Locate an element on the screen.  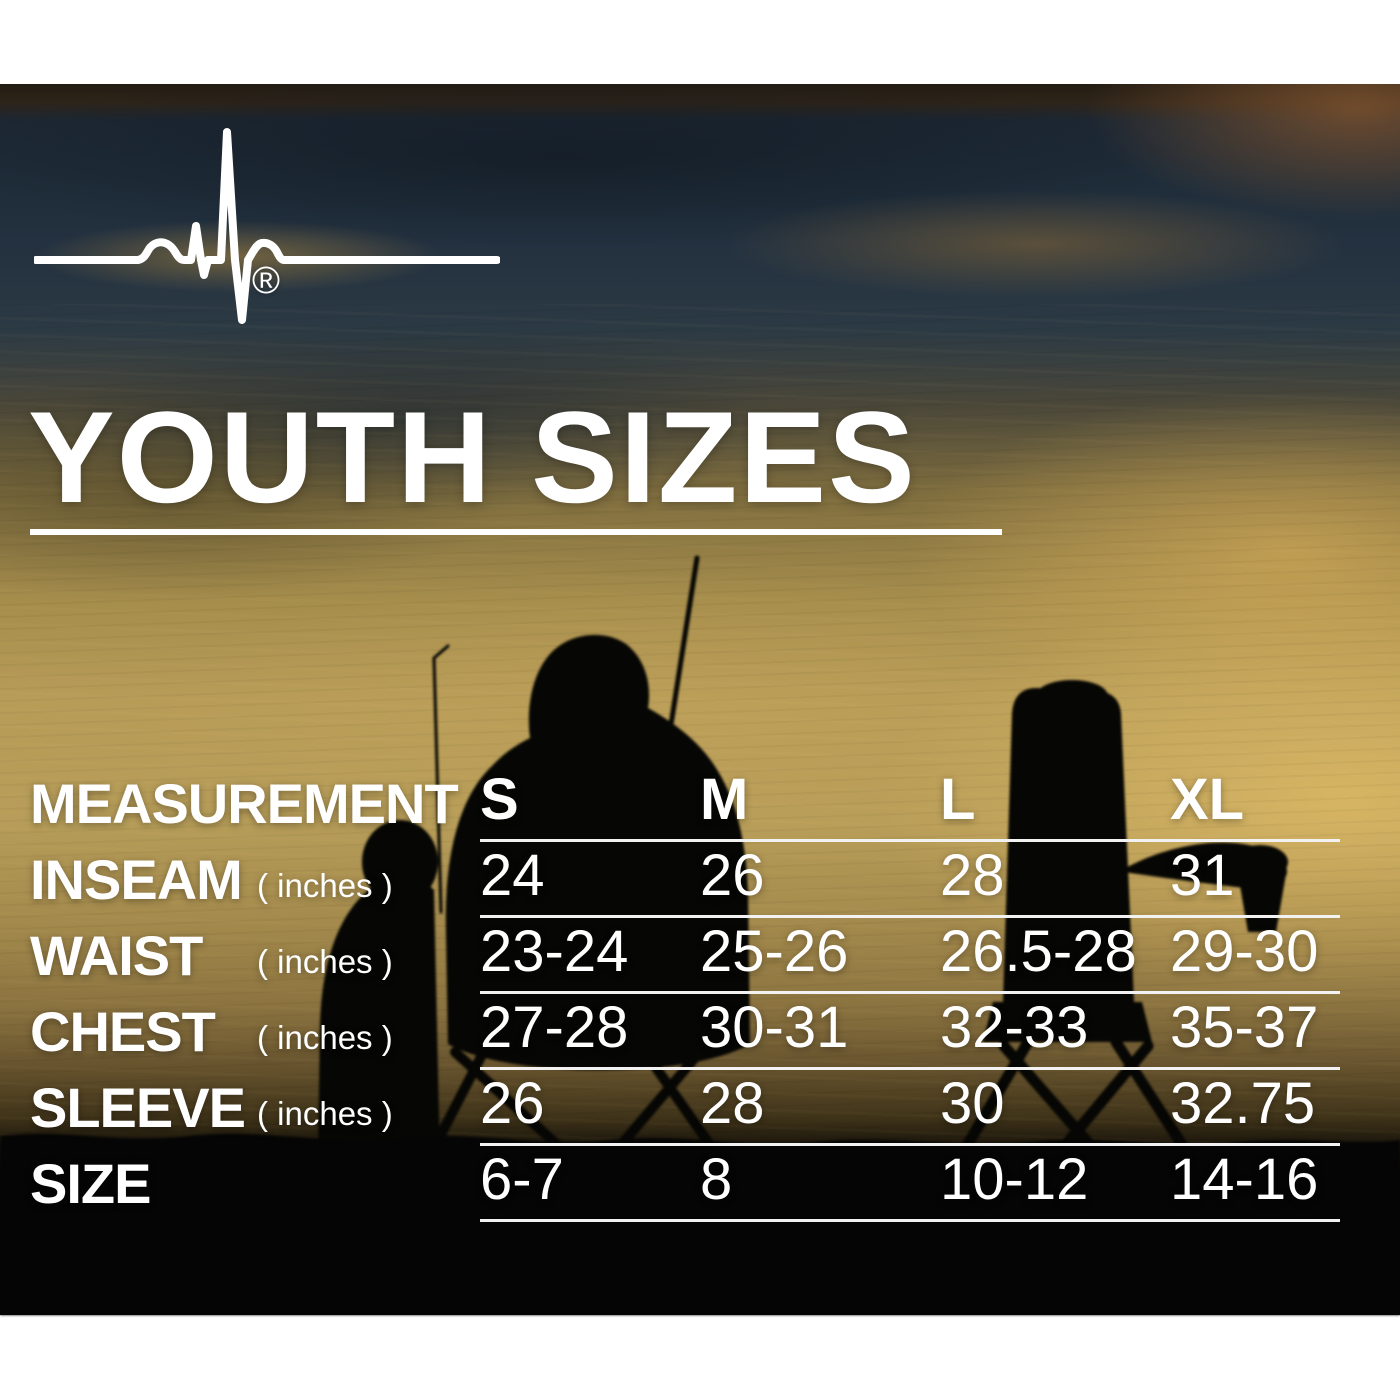
fishing-rod-left is located at coordinates (441, 779).